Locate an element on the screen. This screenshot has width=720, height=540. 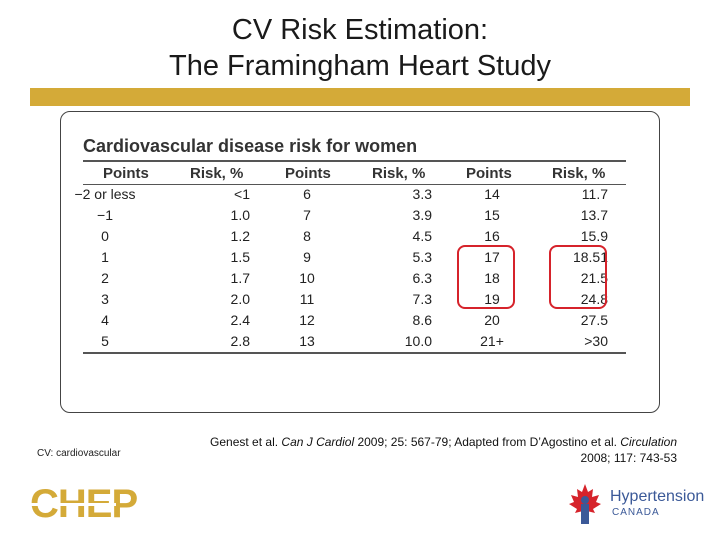
table-cell-r0-c4: 14 is located at coordinates (492, 194).